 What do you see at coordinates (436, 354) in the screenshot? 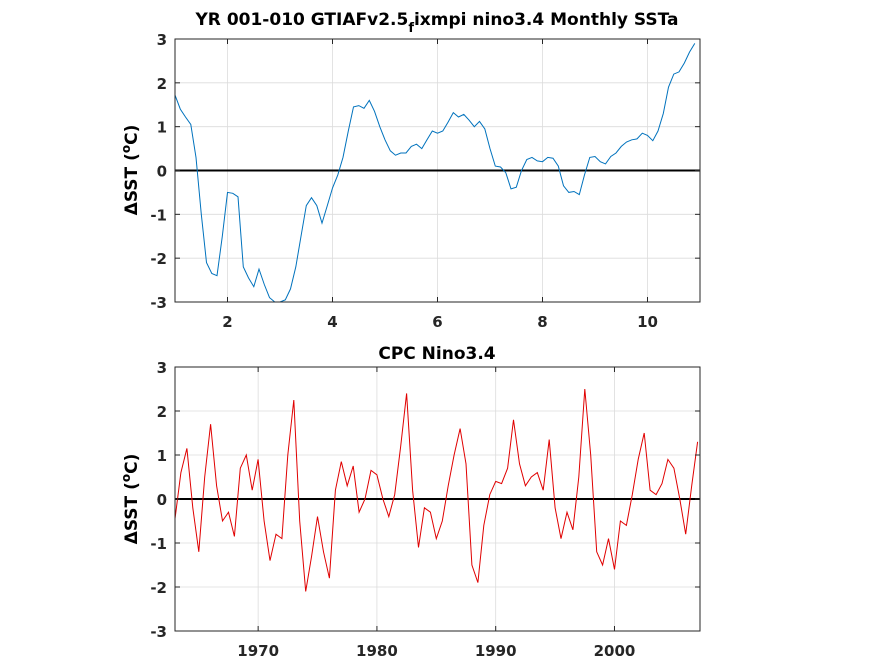
I see `bottom-chart-title: CPC Nino3.4` at bounding box center [436, 354].